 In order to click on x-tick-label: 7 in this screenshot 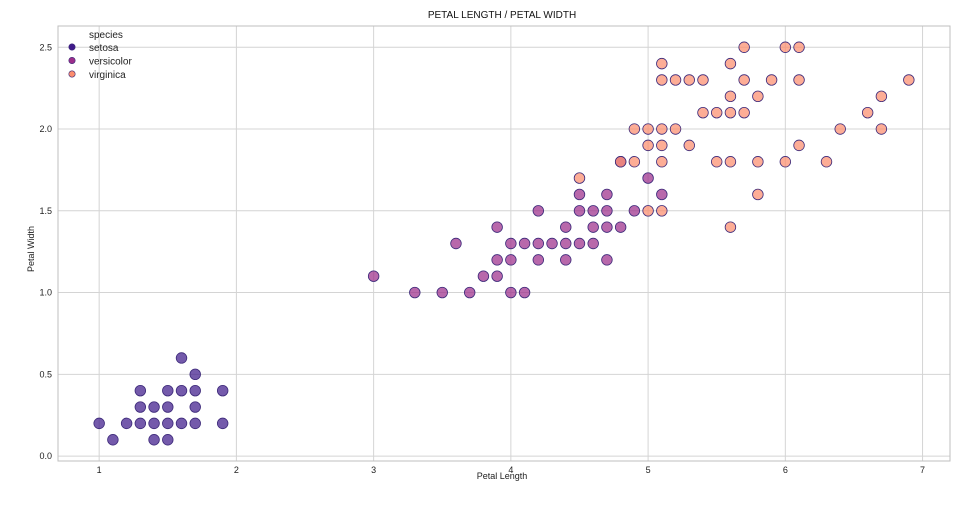, I will do `click(922, 470)`.